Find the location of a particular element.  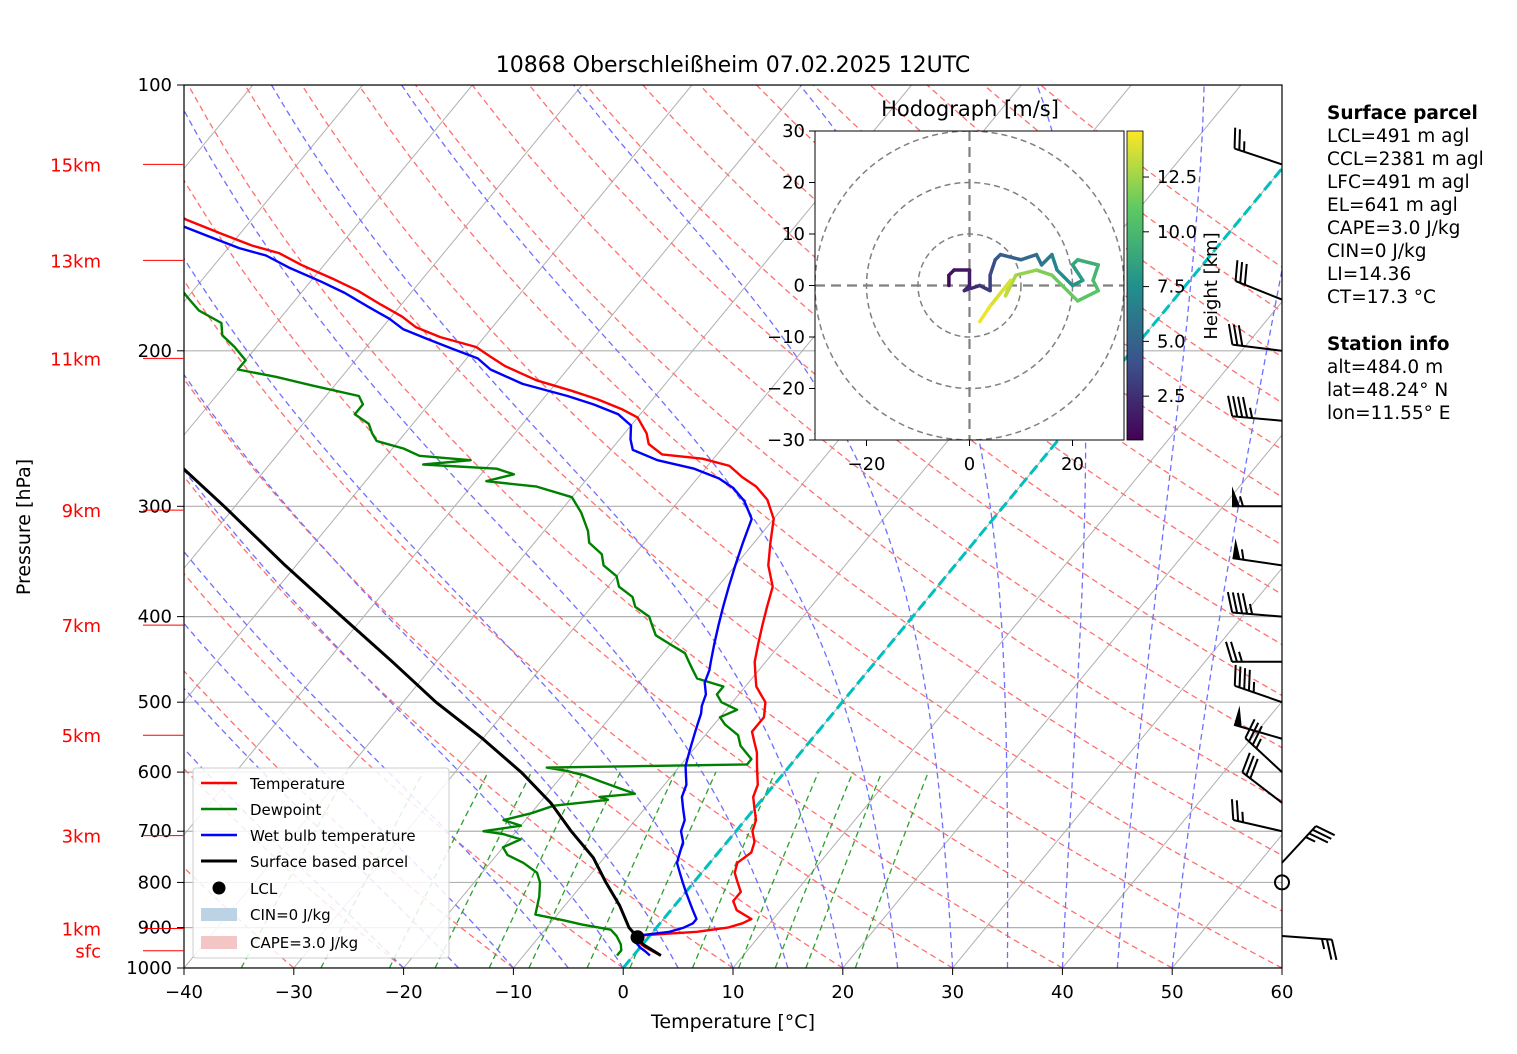

y-tick-label: 300 is located at coordinates (155, 506).